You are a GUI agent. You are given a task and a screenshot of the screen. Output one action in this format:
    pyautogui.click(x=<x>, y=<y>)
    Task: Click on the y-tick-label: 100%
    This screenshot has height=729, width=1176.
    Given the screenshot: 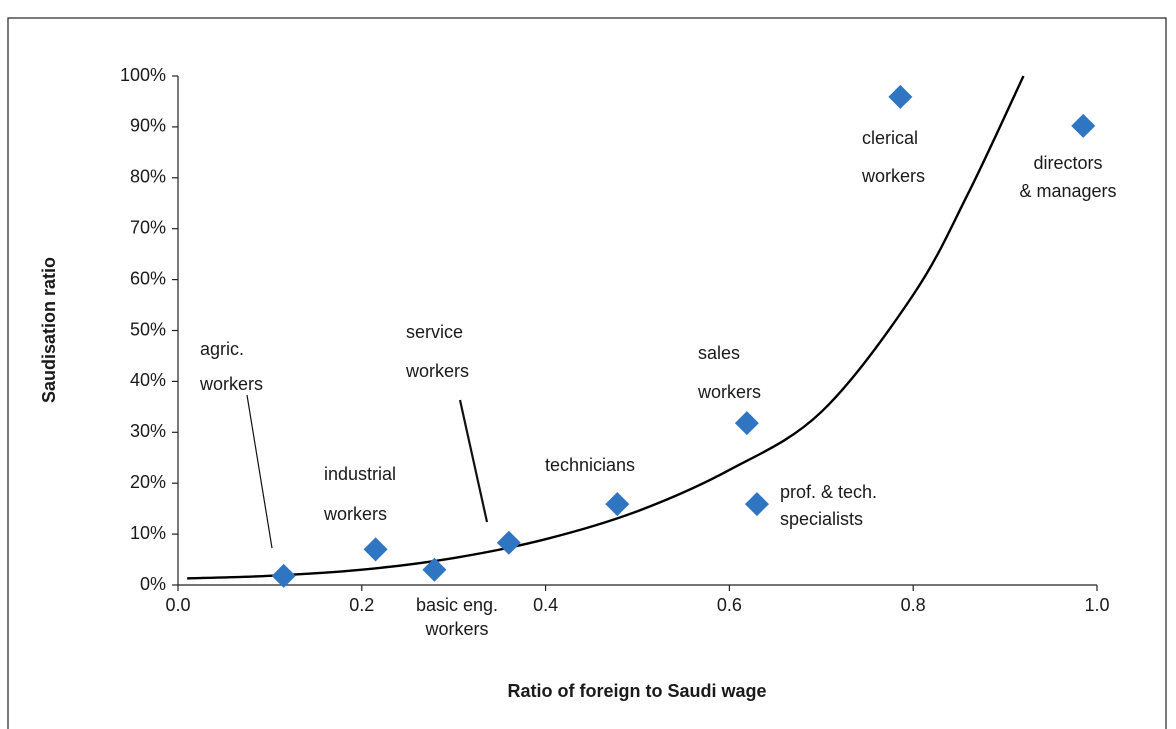 What is the action you would take?
    pyautogui.click(x=143, y=75)
    